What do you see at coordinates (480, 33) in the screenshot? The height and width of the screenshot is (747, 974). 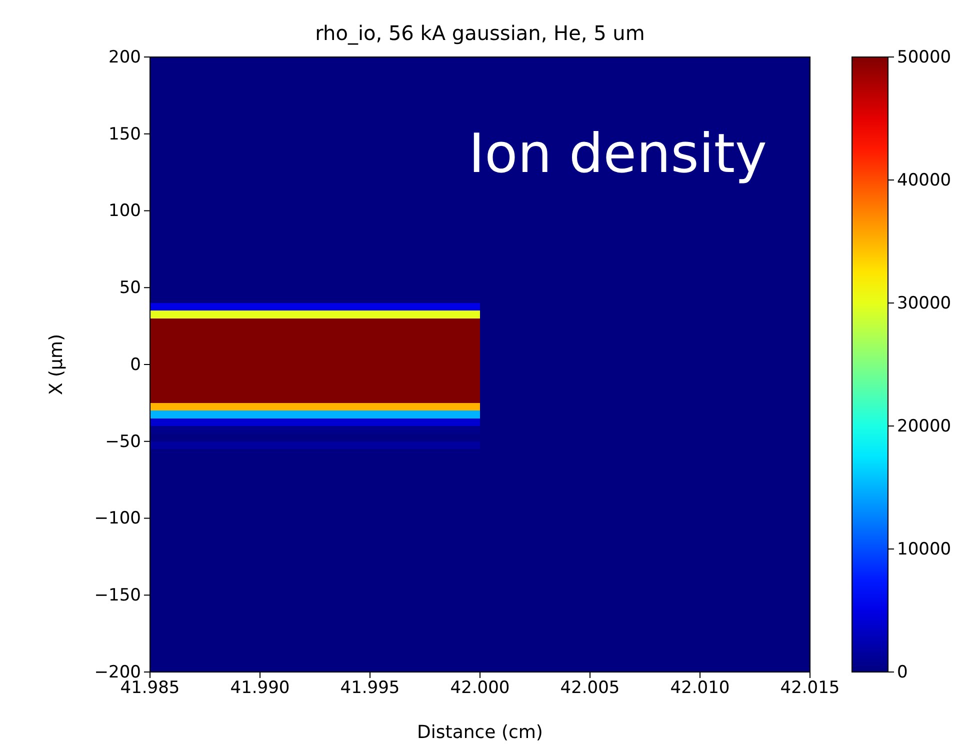 I see `chart-title: rho_io, 56 kA gaussian, He, 5 um` at bounding box center [480, 33].